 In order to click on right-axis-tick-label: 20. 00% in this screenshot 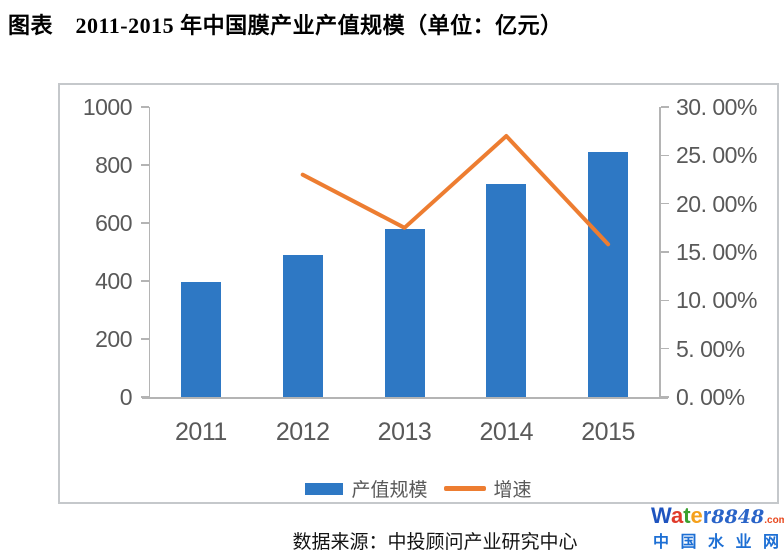, I will do `click(716, 203)`.